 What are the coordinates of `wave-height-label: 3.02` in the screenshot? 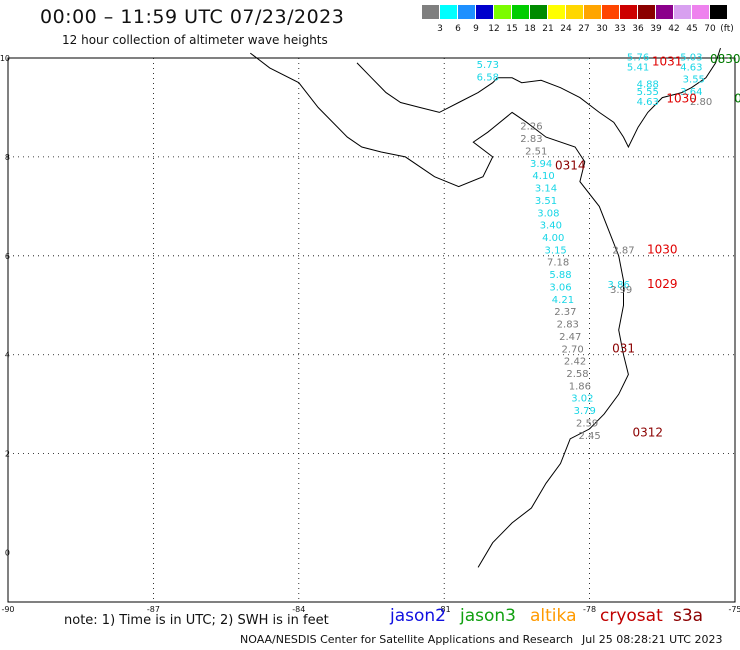 It's located at (582, 399).